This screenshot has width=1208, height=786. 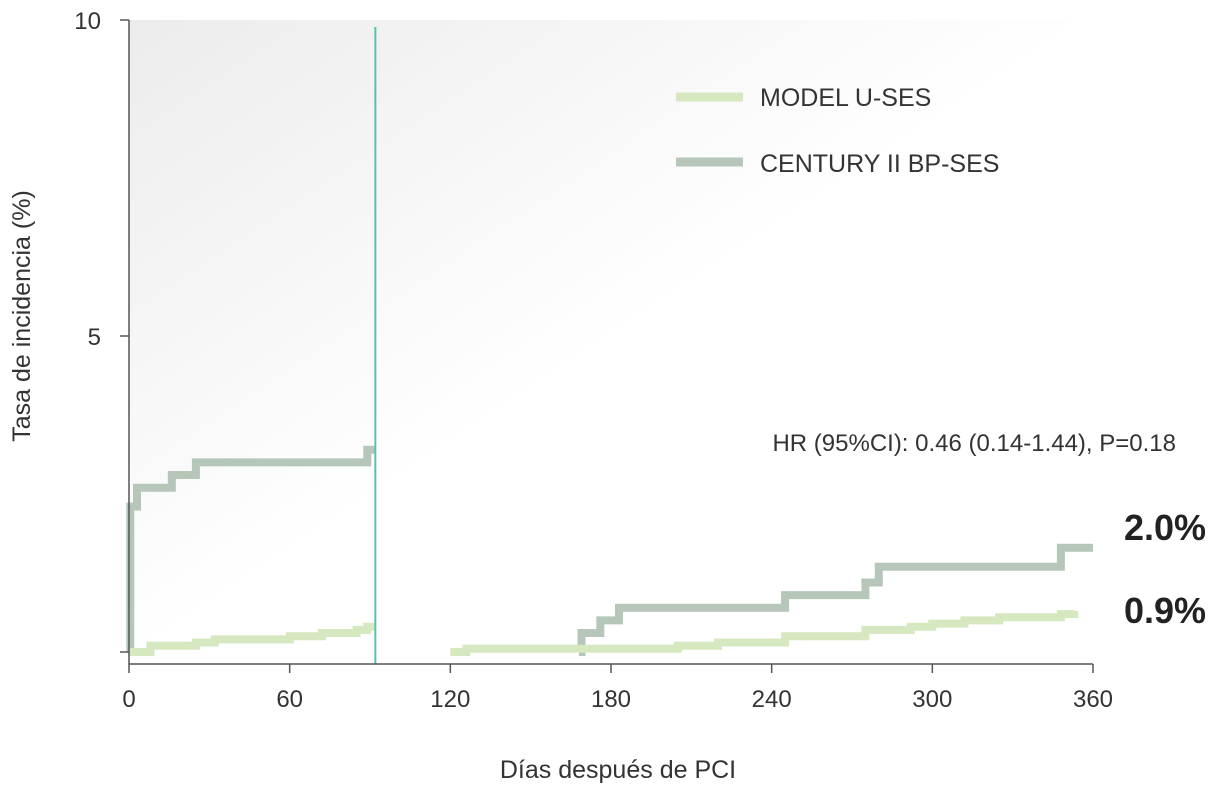 I want to click on x-tick-label-360: 360, so click(x=1093, y=699).